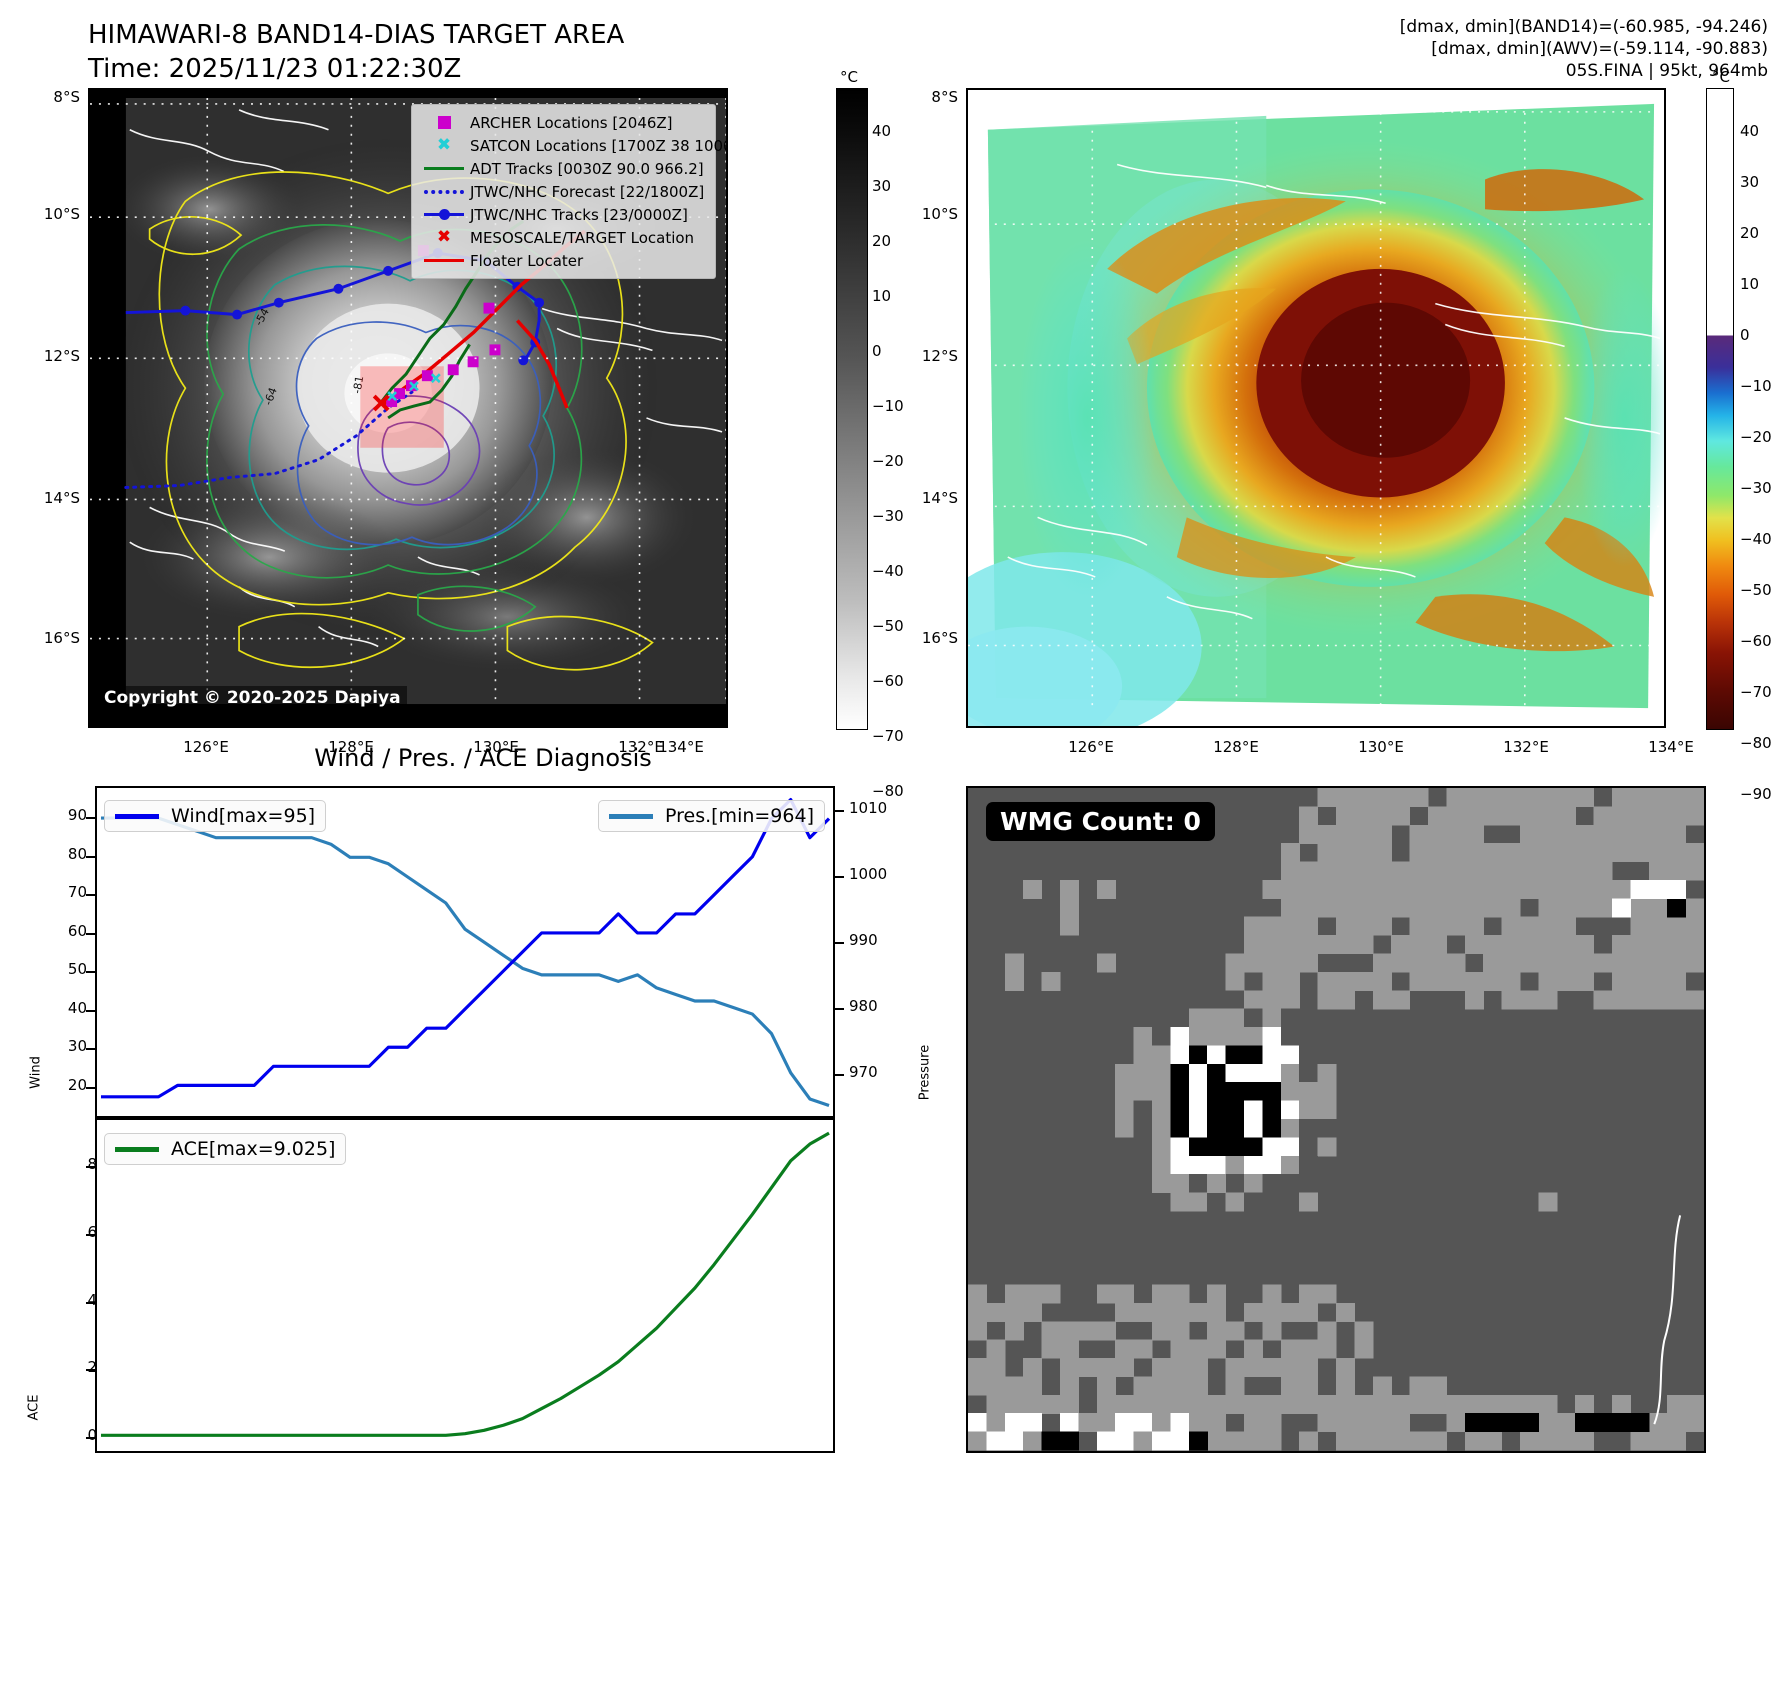  Describe the element at coordinates (562, 260) in the screenshot. I see `legend-item-floater: Floater Locater` at that location.